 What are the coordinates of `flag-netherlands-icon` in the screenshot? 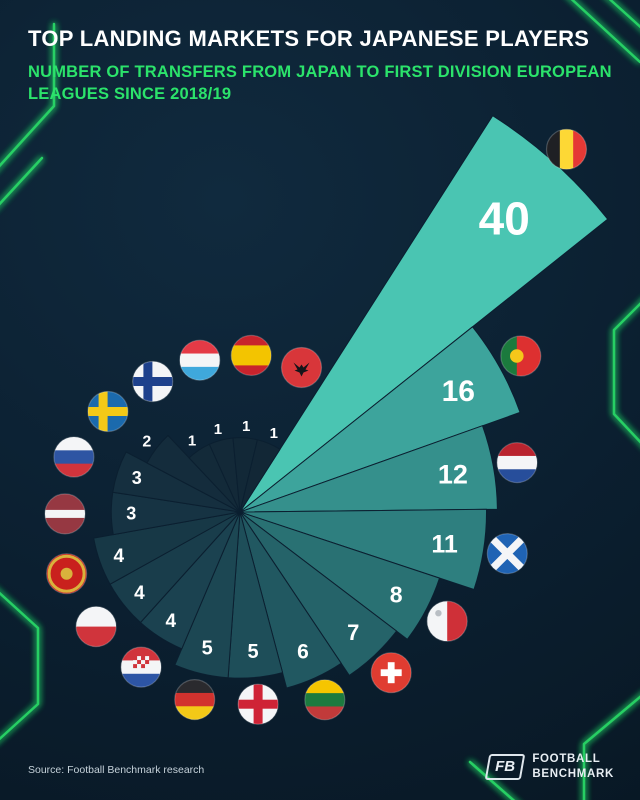 It's located at (517, 463).